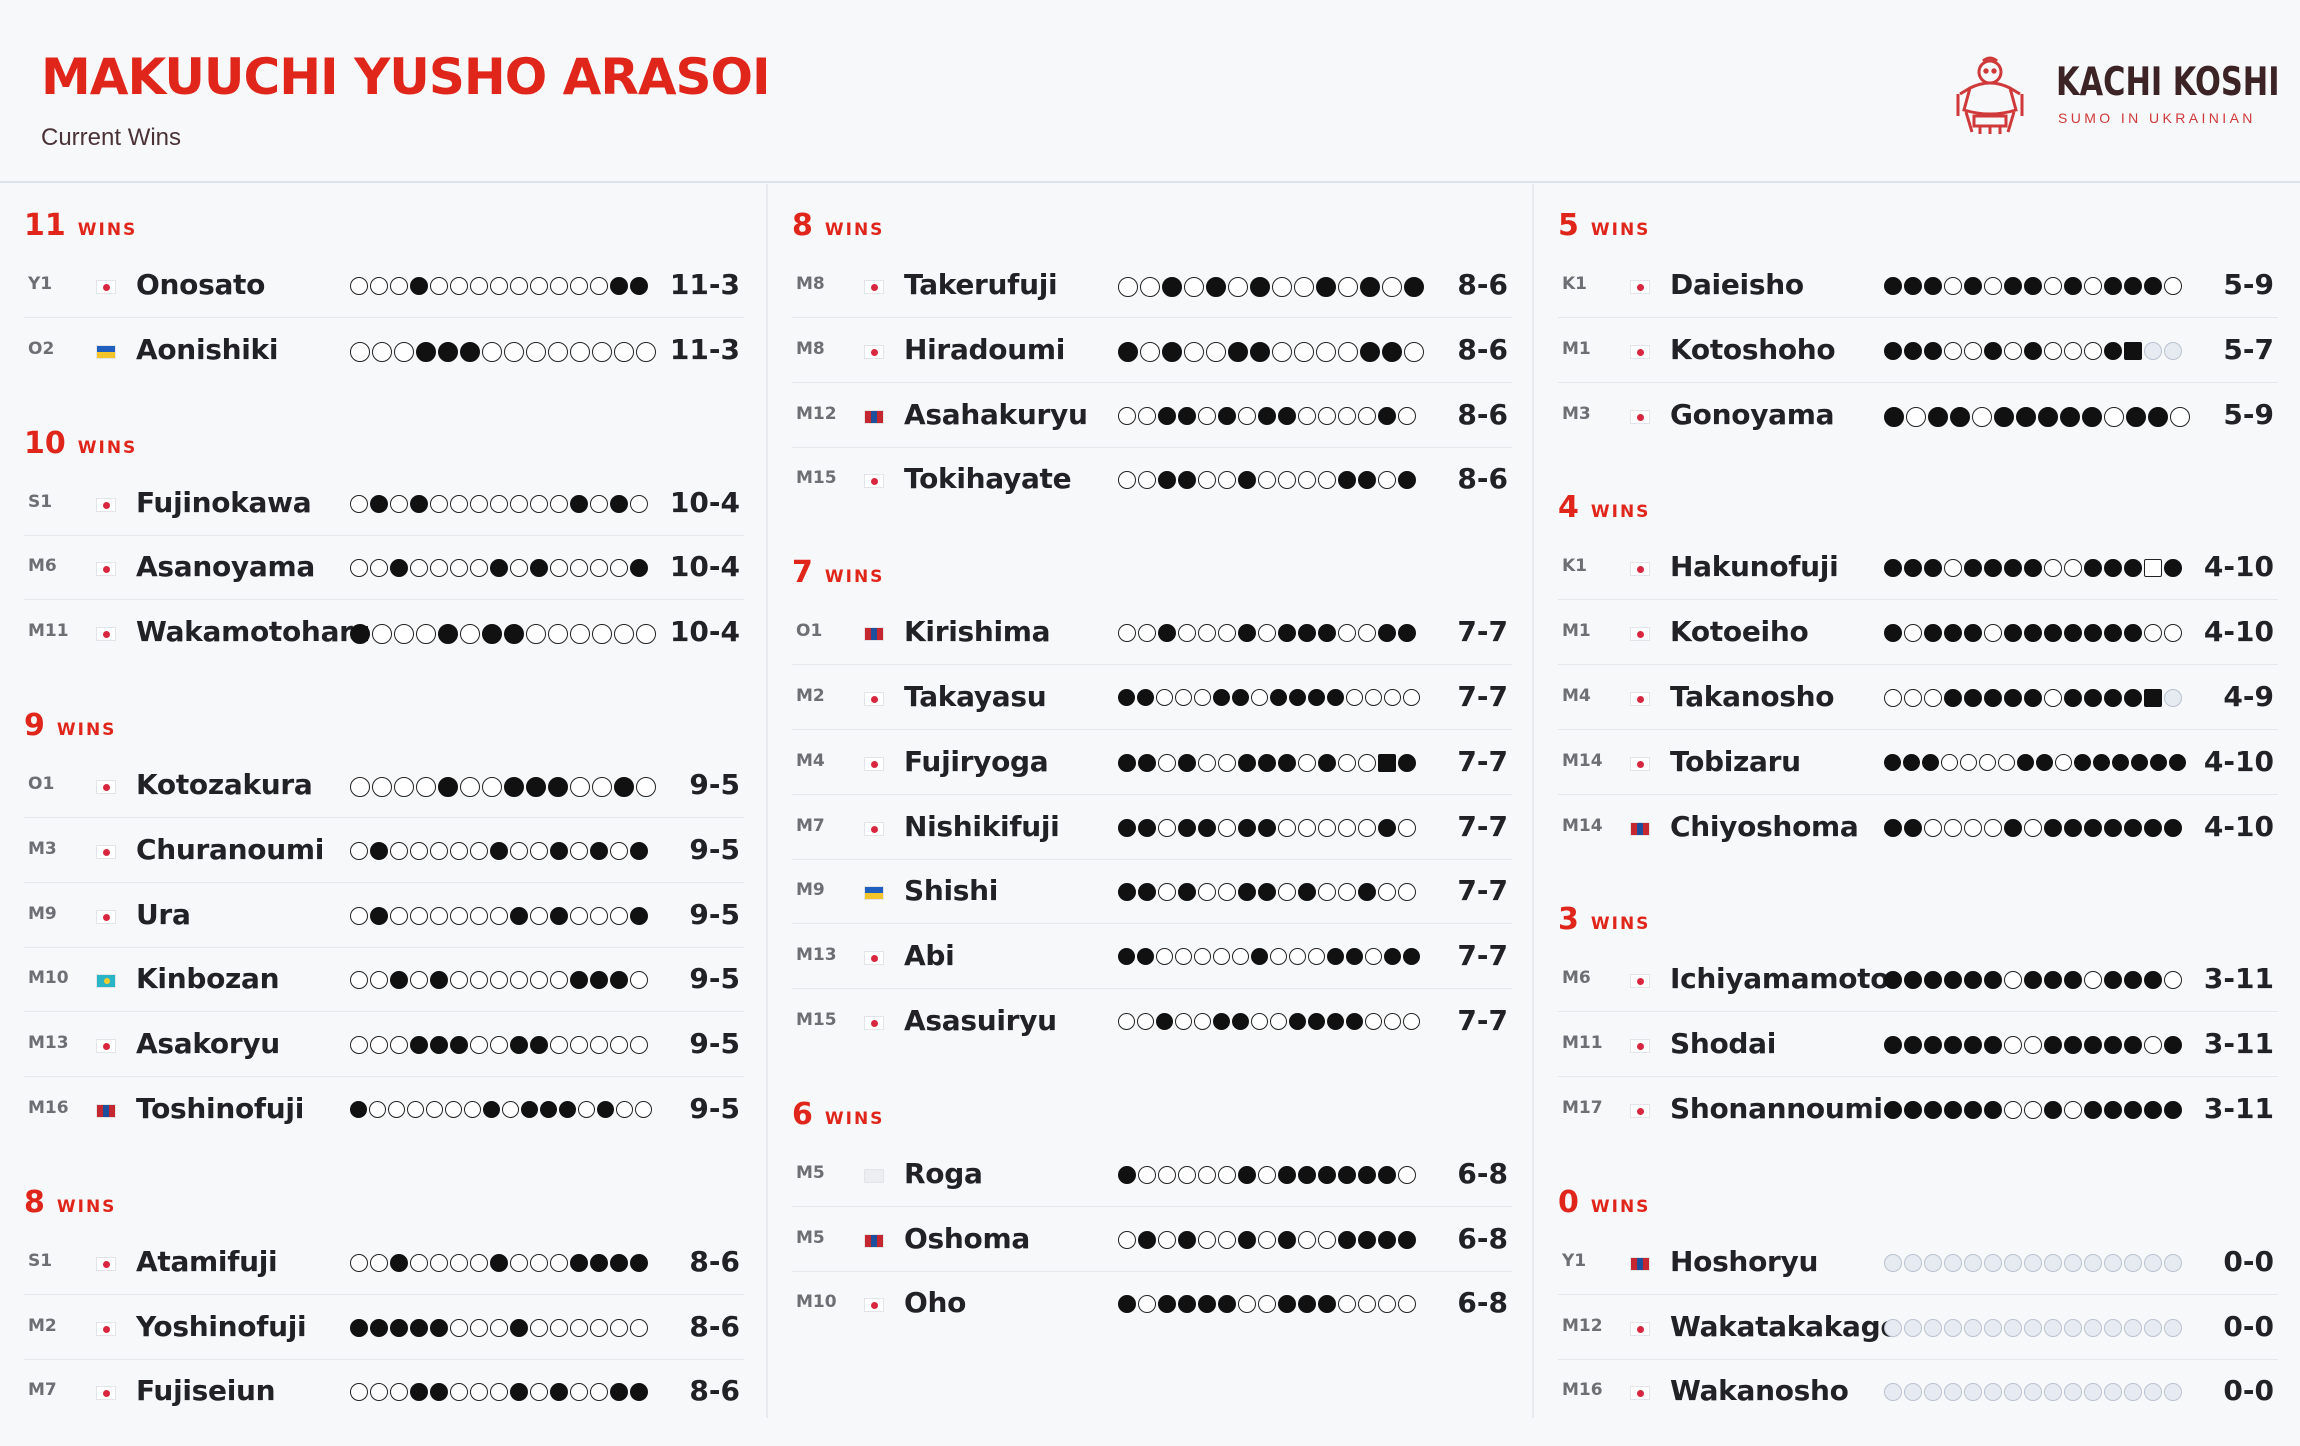  What do you see at coordinates (2115, 99) in the screenshot?
I see `brand-logo: KACHI KOSHI SUMO IN UKRAINIAN` at bounding box center [2115, 99].